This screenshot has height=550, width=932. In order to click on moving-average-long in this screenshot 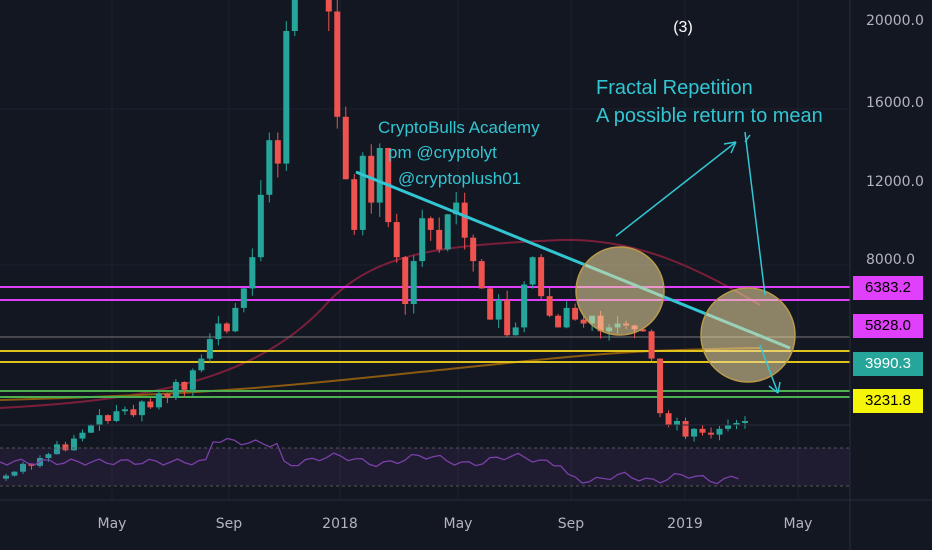, I will do `click(380, 374)`.